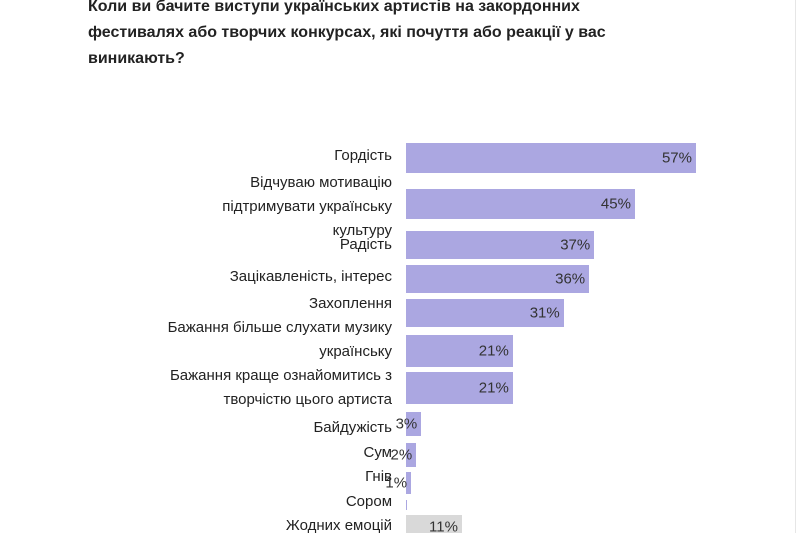 The image size is (800, 533). Describe the element at coordinates (443, 525) in the screenshot. I see `value-label: 11%` at that location.